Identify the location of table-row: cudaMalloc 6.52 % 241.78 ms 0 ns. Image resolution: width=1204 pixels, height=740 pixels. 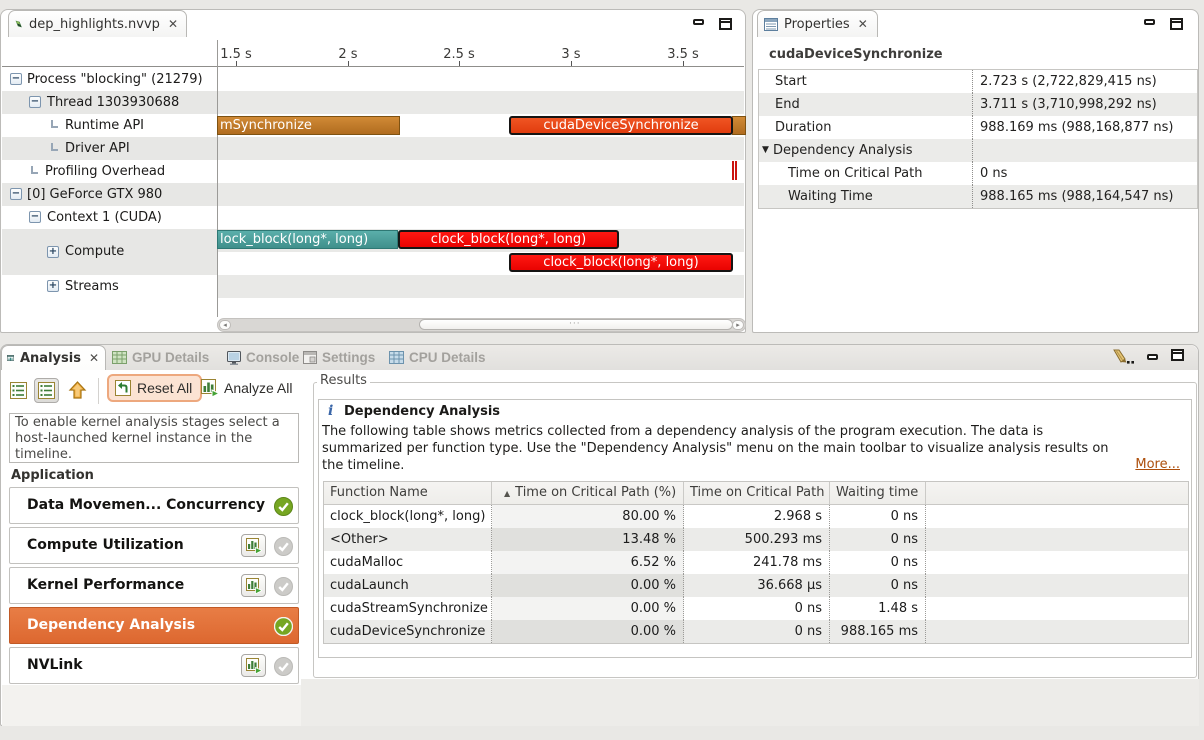
(756, 562).